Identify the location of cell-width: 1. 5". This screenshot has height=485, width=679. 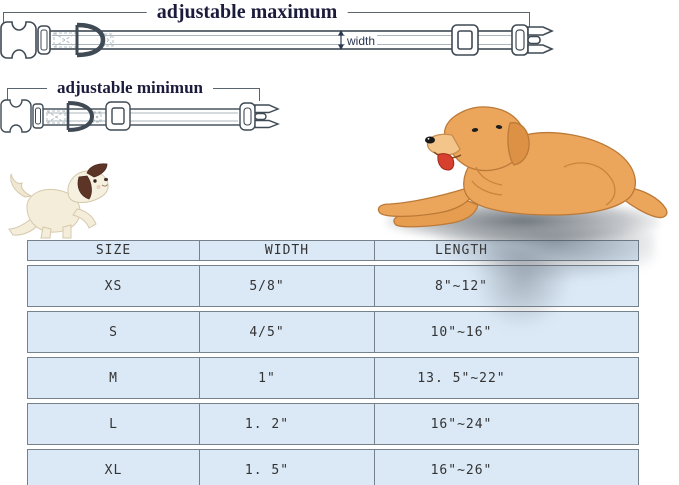
(287, 467).